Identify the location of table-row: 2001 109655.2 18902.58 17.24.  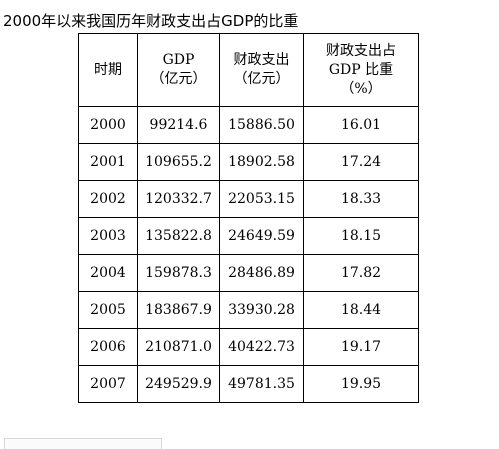
(248, 162).